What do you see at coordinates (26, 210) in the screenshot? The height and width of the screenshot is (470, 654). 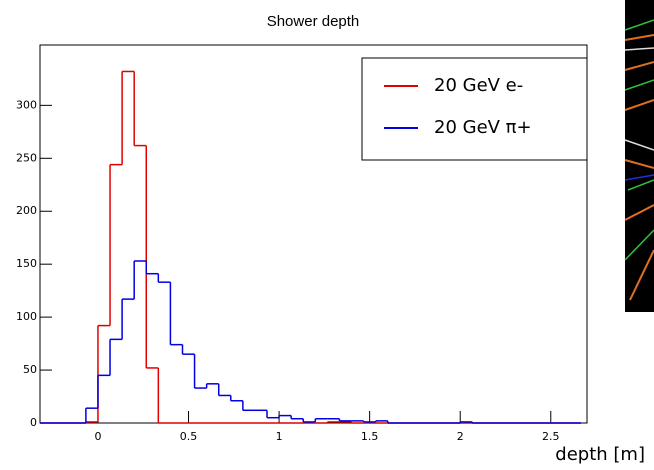 I see `y-tick-label: 200` at bounding box center [26, 210].